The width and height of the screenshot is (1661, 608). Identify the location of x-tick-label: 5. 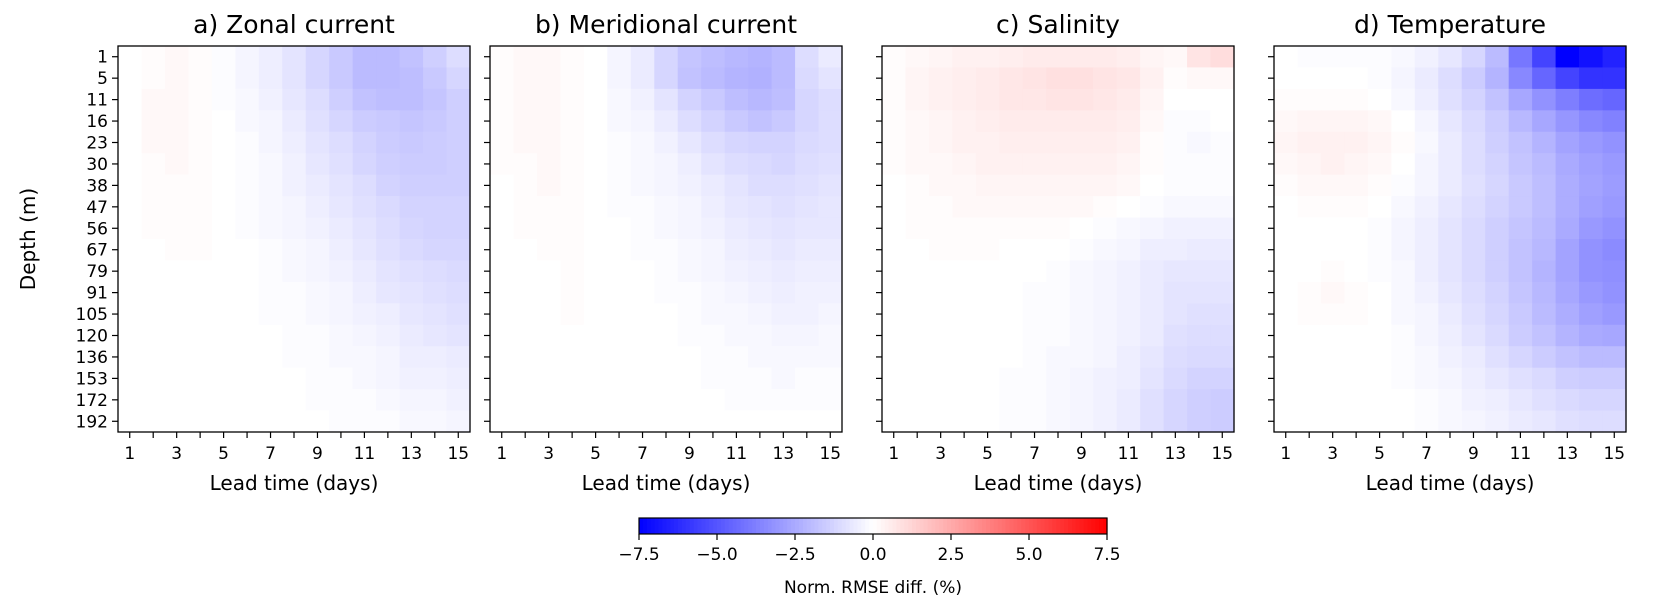
(223, 454).